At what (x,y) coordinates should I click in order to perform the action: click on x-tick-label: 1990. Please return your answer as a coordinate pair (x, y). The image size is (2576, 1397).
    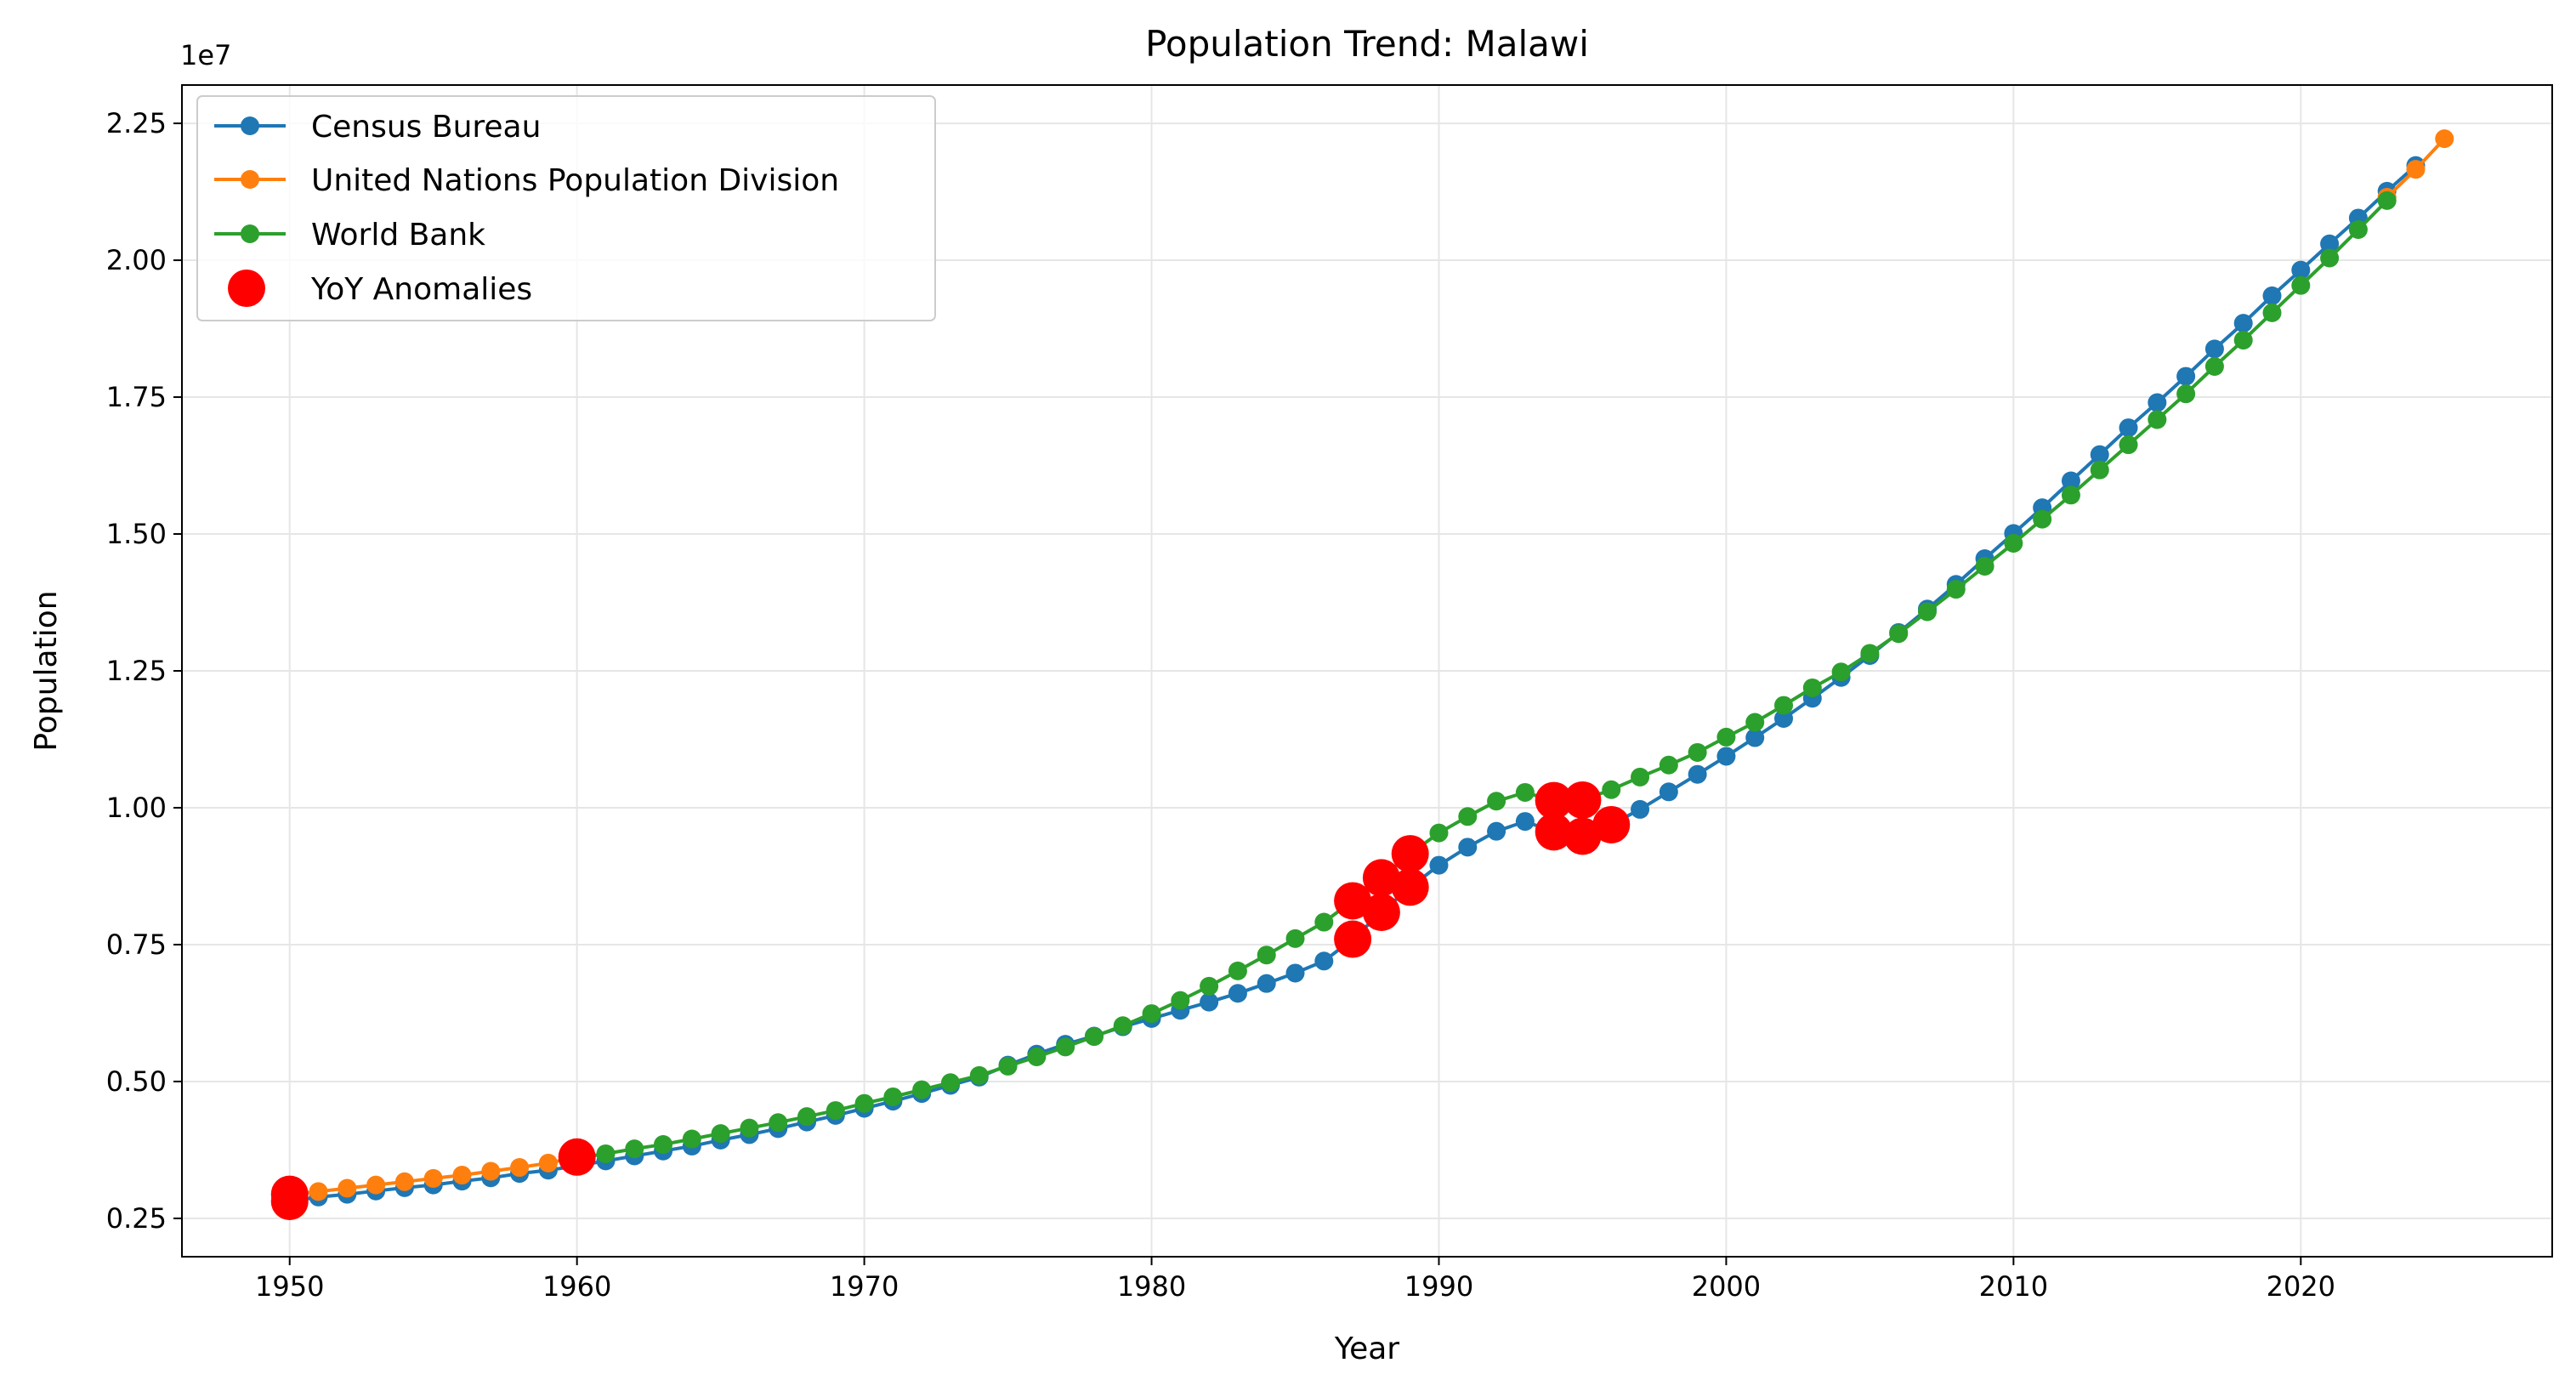
    Looking at the image, I should click on (1439, 1286).